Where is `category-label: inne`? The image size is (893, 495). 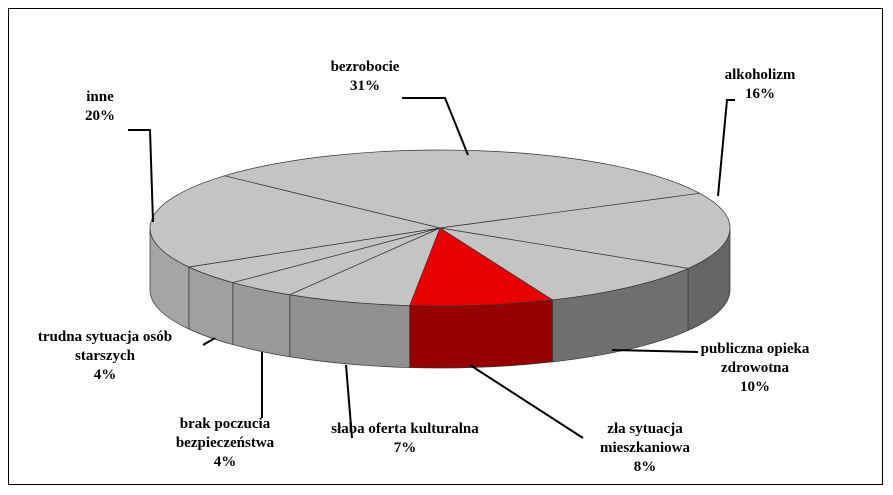
category-label: inne is located at coordinates (100, 97).